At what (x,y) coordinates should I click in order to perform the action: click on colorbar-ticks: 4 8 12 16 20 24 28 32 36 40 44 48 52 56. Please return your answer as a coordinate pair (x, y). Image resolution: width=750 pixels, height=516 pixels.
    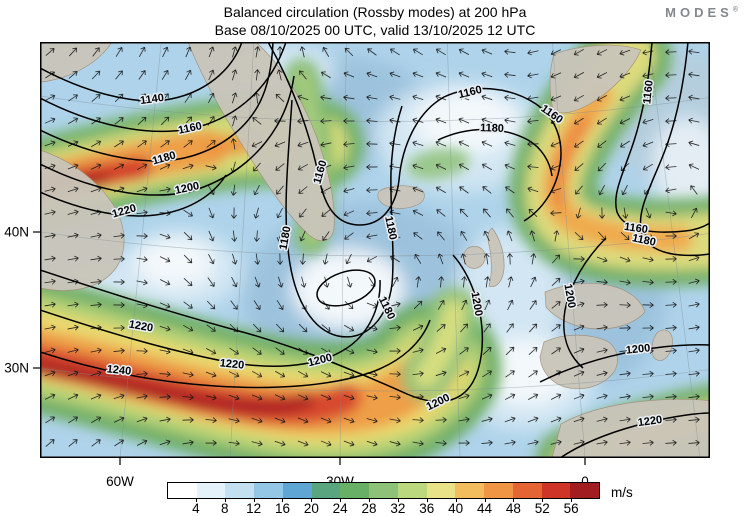
    Looking at the image, I should click on (383, 507).